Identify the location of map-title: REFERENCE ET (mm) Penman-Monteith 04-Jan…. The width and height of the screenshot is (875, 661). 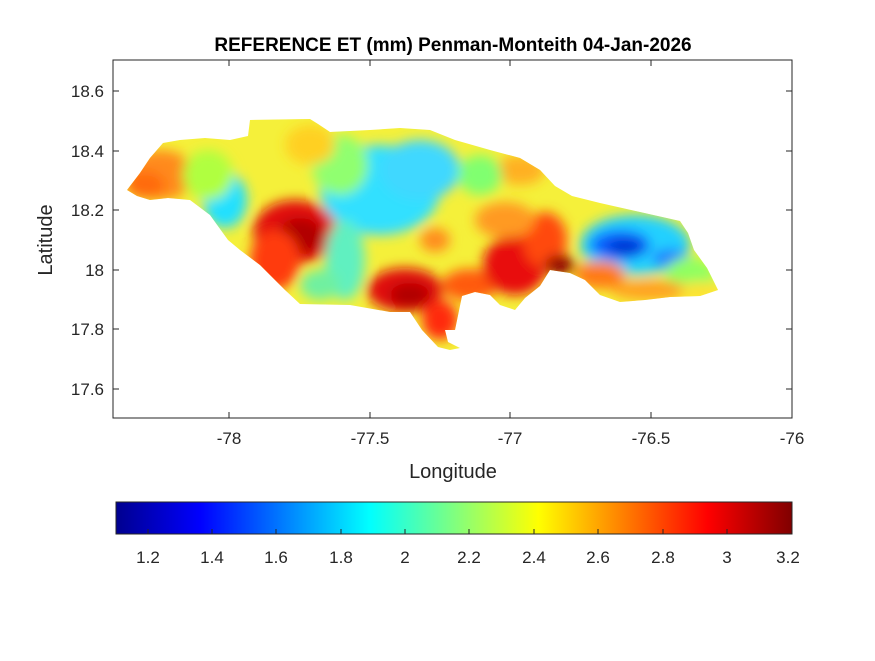
(452, 45).